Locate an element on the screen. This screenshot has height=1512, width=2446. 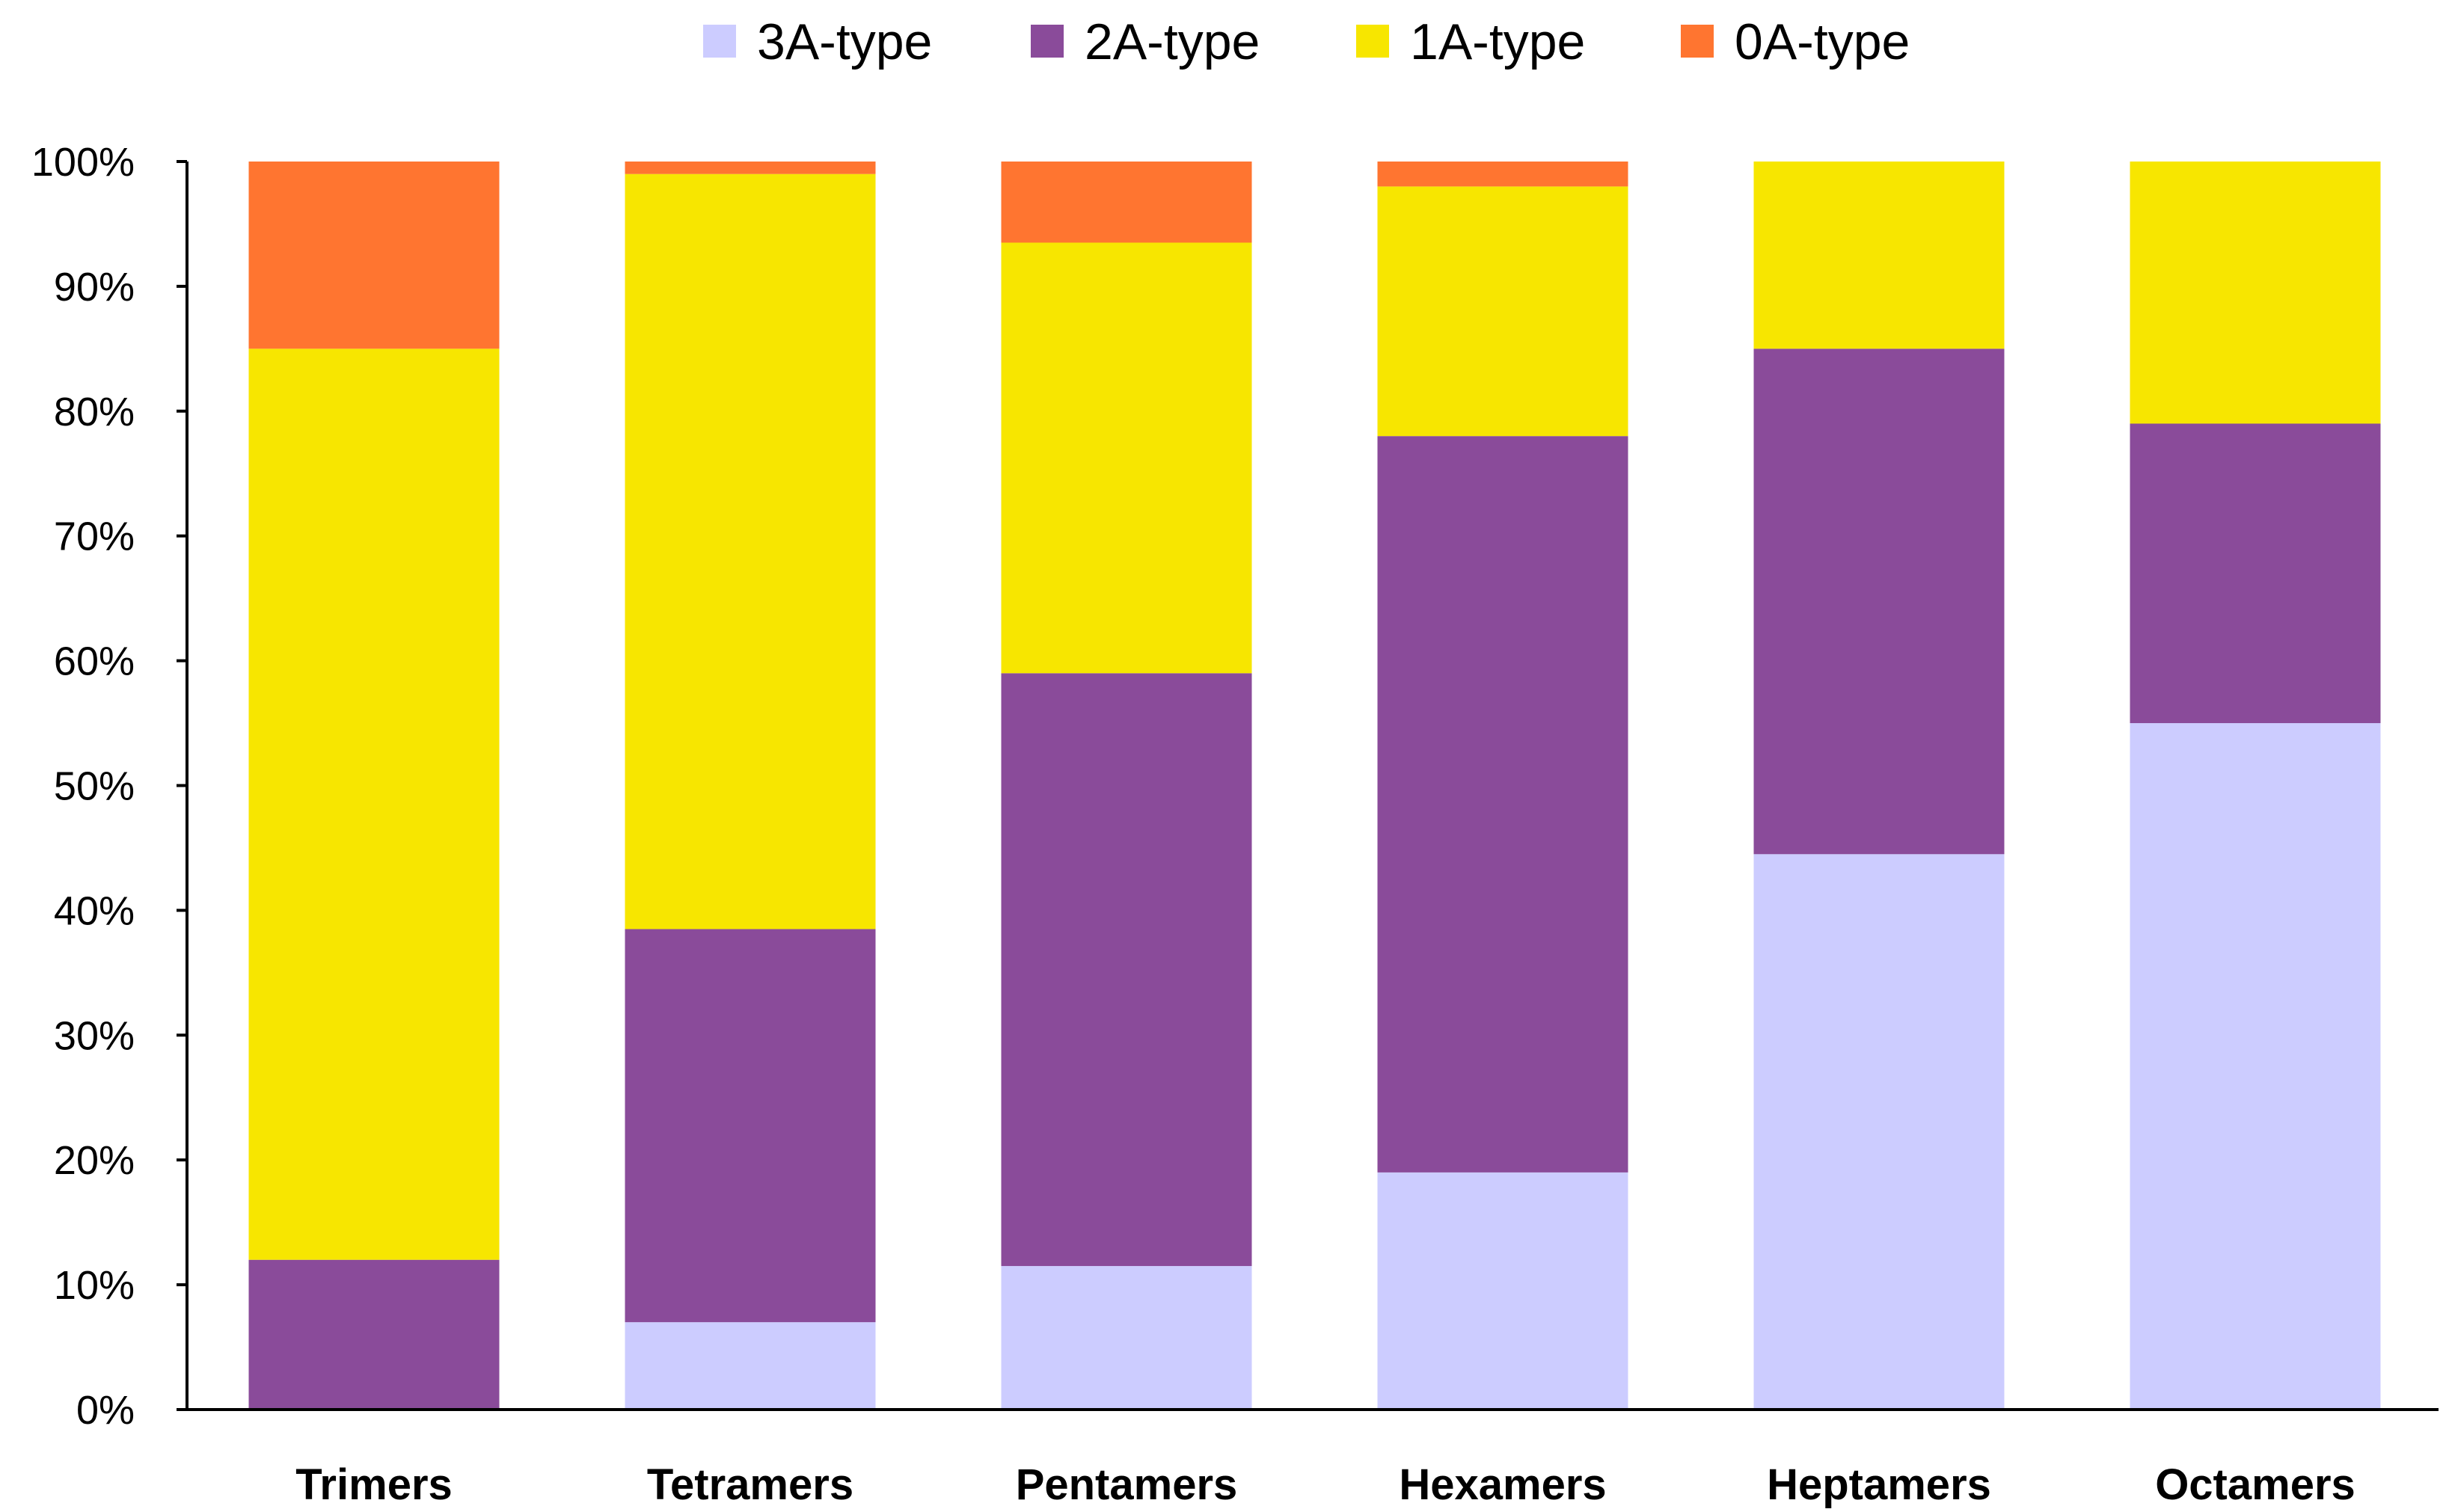
bar-octamers-2a-type is located at coordinates (2255, 573).